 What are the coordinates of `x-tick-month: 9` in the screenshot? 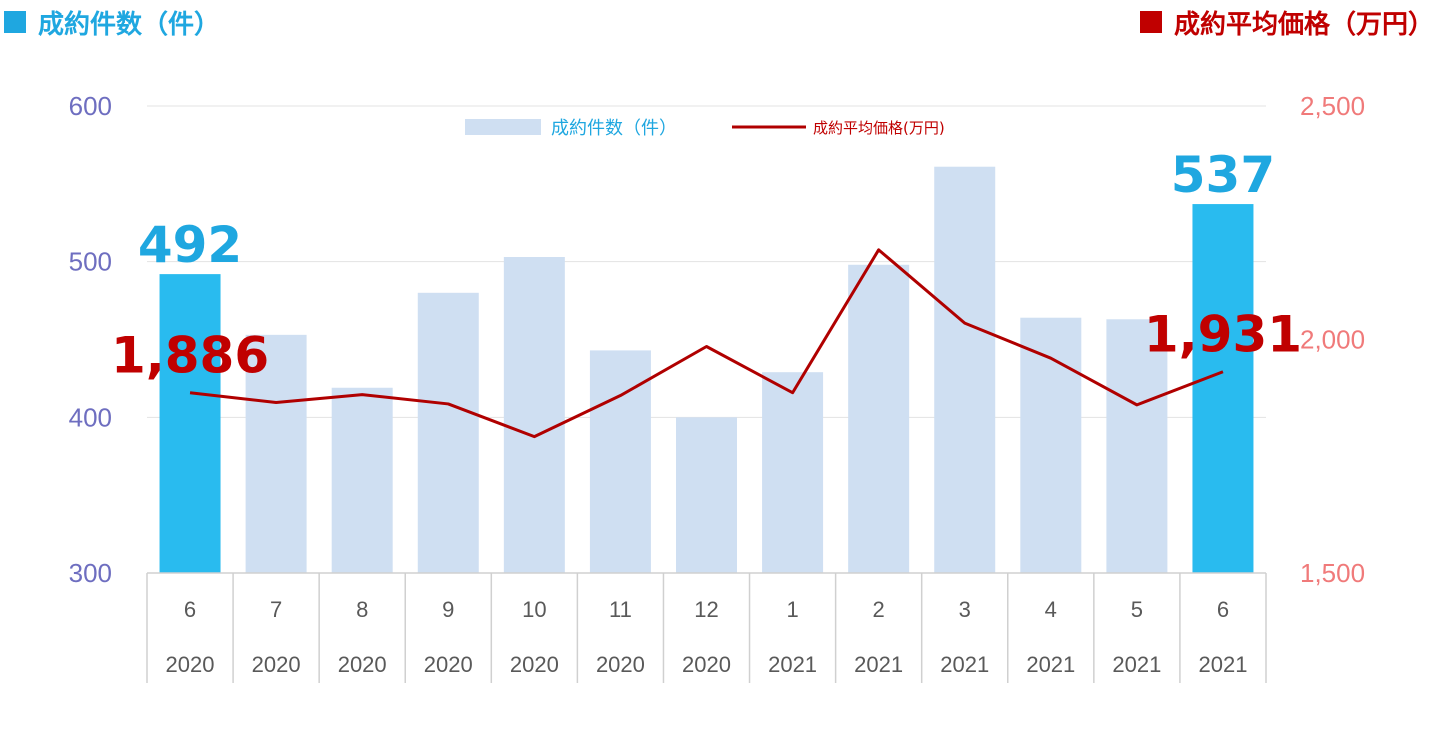 It's located at (448, 609).